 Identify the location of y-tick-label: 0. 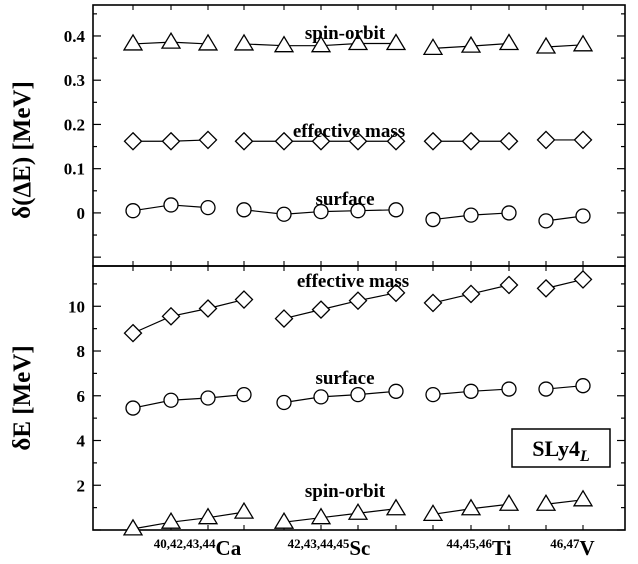
(81, 213).